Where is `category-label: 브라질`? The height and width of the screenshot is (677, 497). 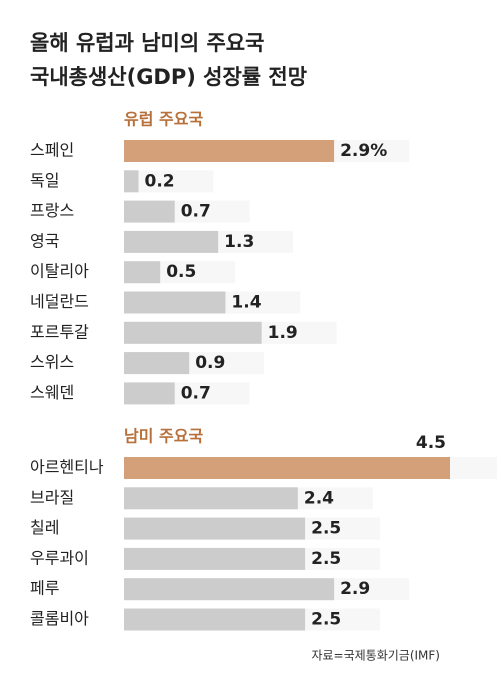
category-label: 브라질 is located at coordinates (52, 497).